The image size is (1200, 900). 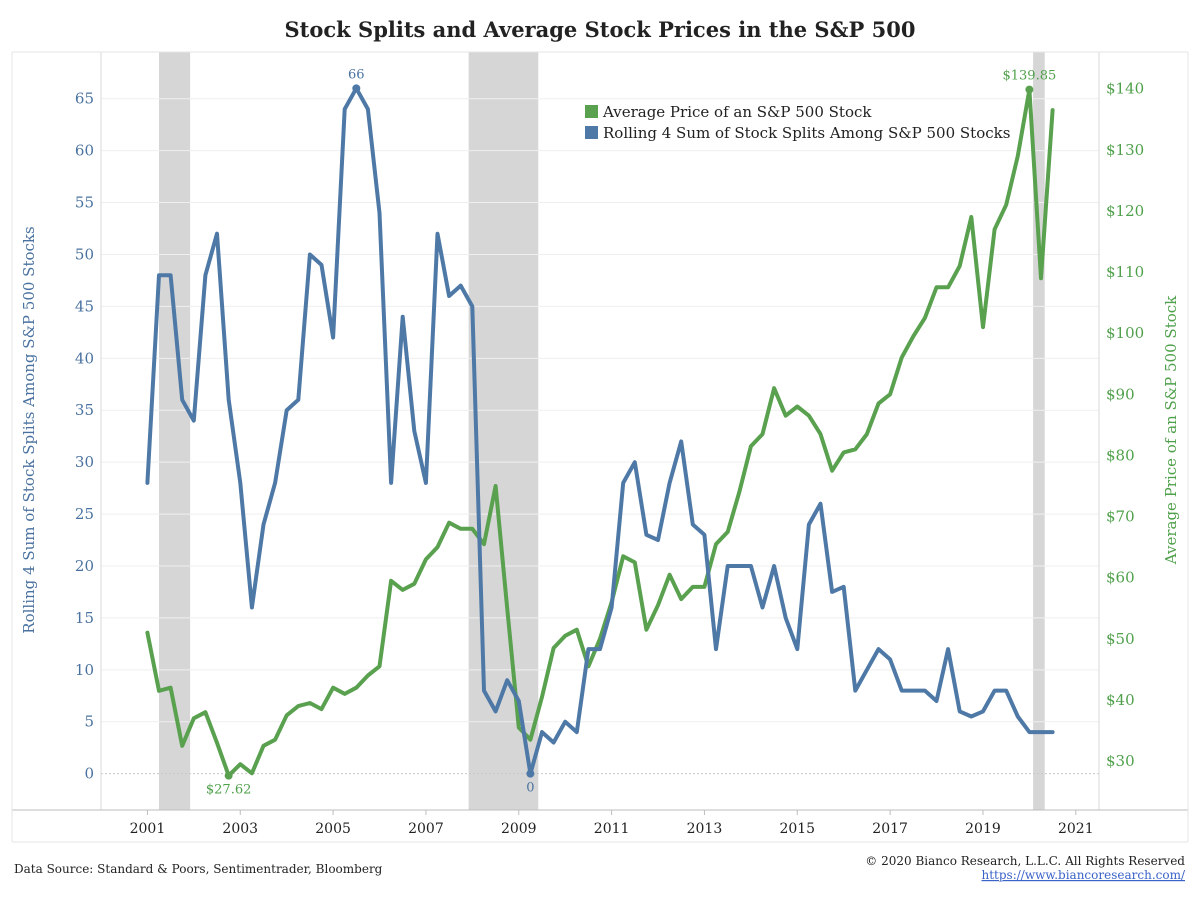 What do you see at coordinates (591, 111) in the screenshot?
I see `legend-swatch-price` at bounding box center [591, 111].